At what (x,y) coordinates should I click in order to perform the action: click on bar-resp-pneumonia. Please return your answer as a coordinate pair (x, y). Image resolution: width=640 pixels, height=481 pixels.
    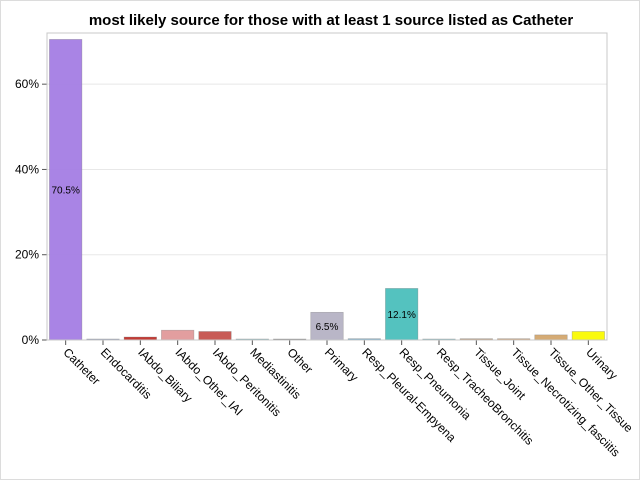
    Looking at the image, I should click on (402, 314).